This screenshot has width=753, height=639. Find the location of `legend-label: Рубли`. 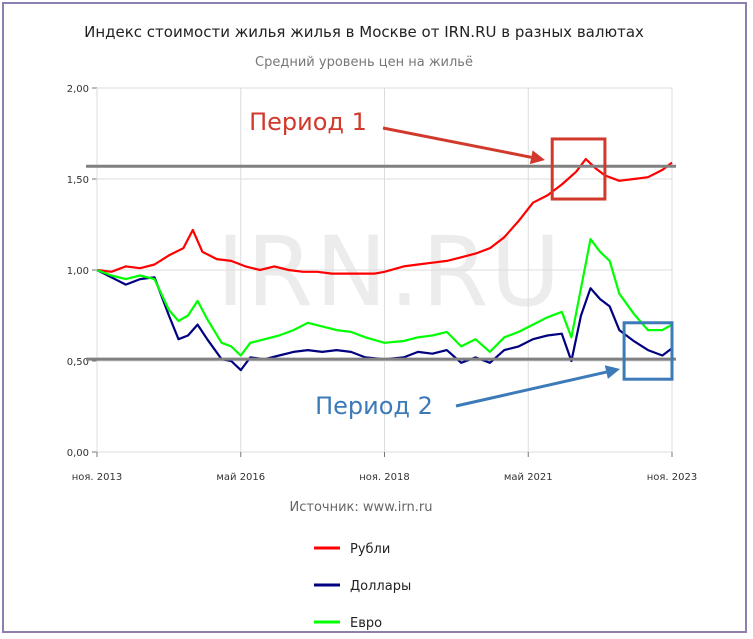

legend-label: Рубли is located at coordinates (370, 549).